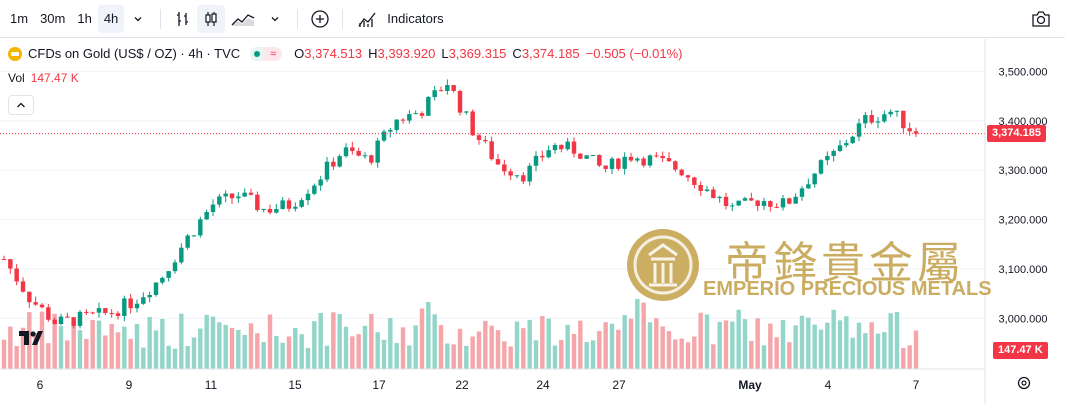 This screenshot has height=404, width=1065. What do you see at coordinates (134, 53) in the screenshot?
I see `symbol-title: CFDs on Gold (US$ / OZ) · 4h · TVC` at bounding box center [134, 53].